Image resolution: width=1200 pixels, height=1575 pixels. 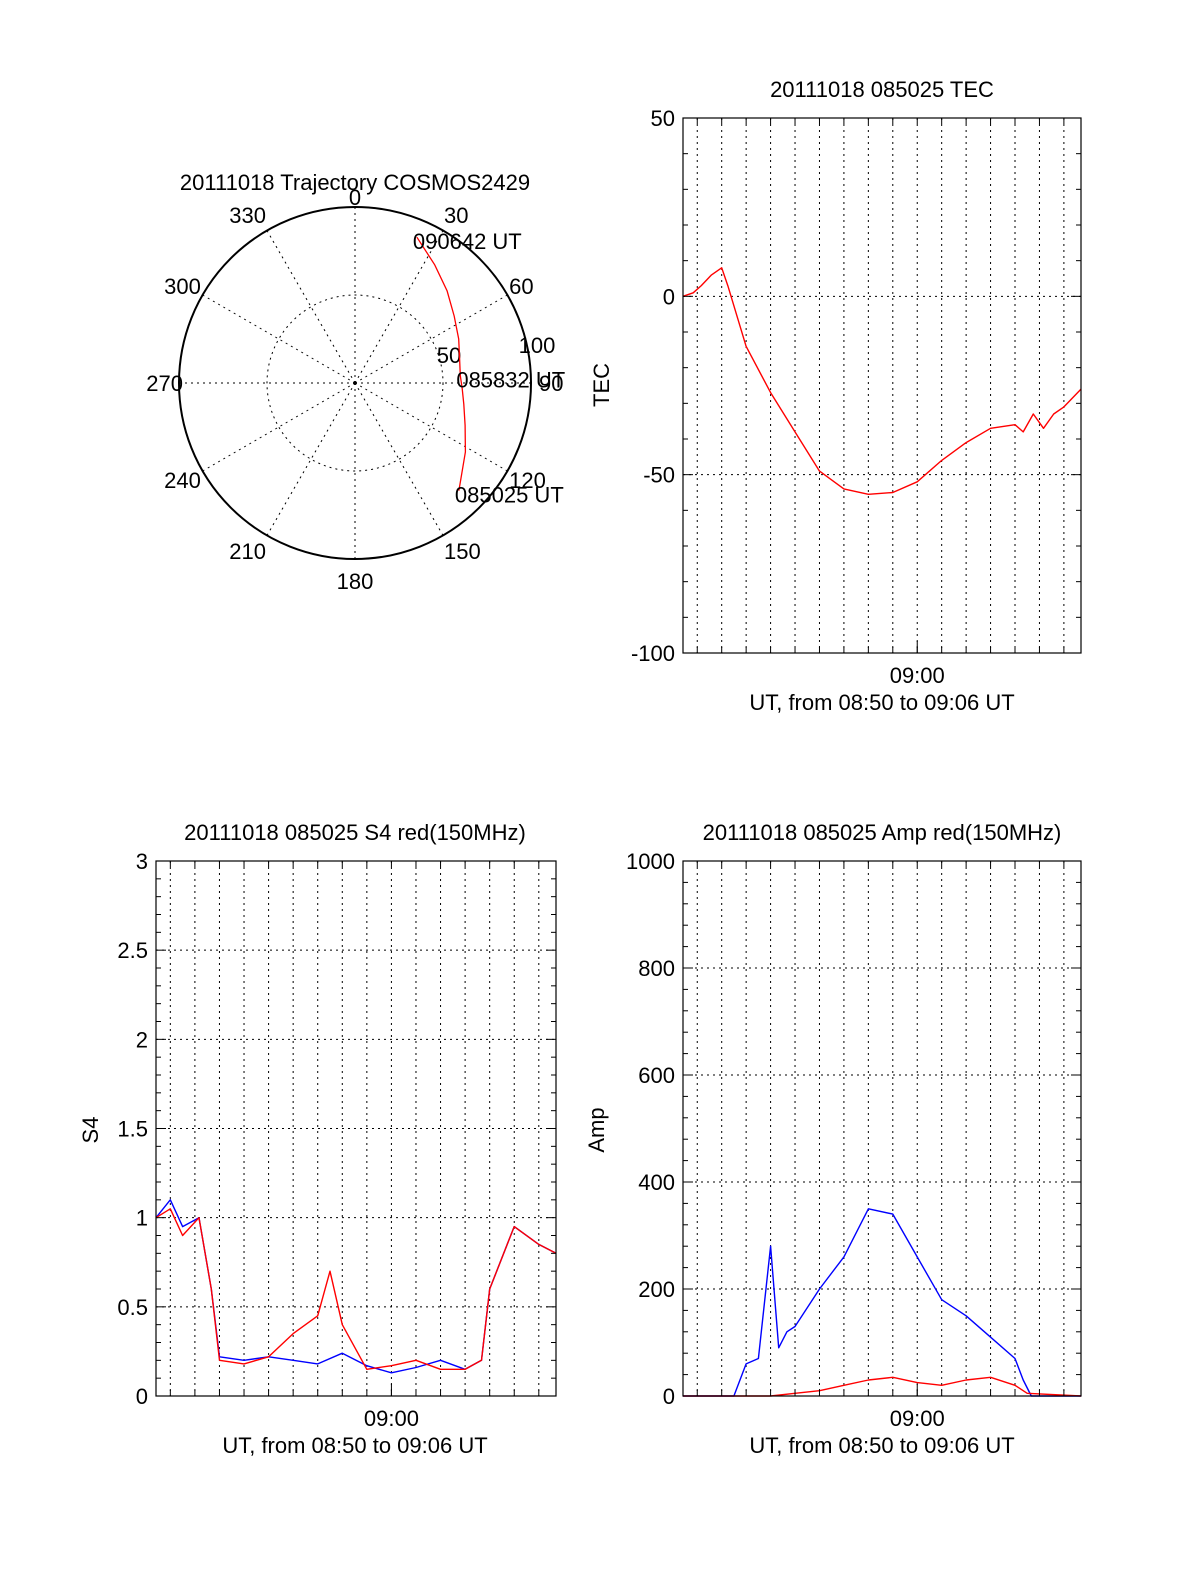 I want to click on tec-x-axis-label: UT, from 08:50 to 09:06 UT, so click(x=881, y=702).